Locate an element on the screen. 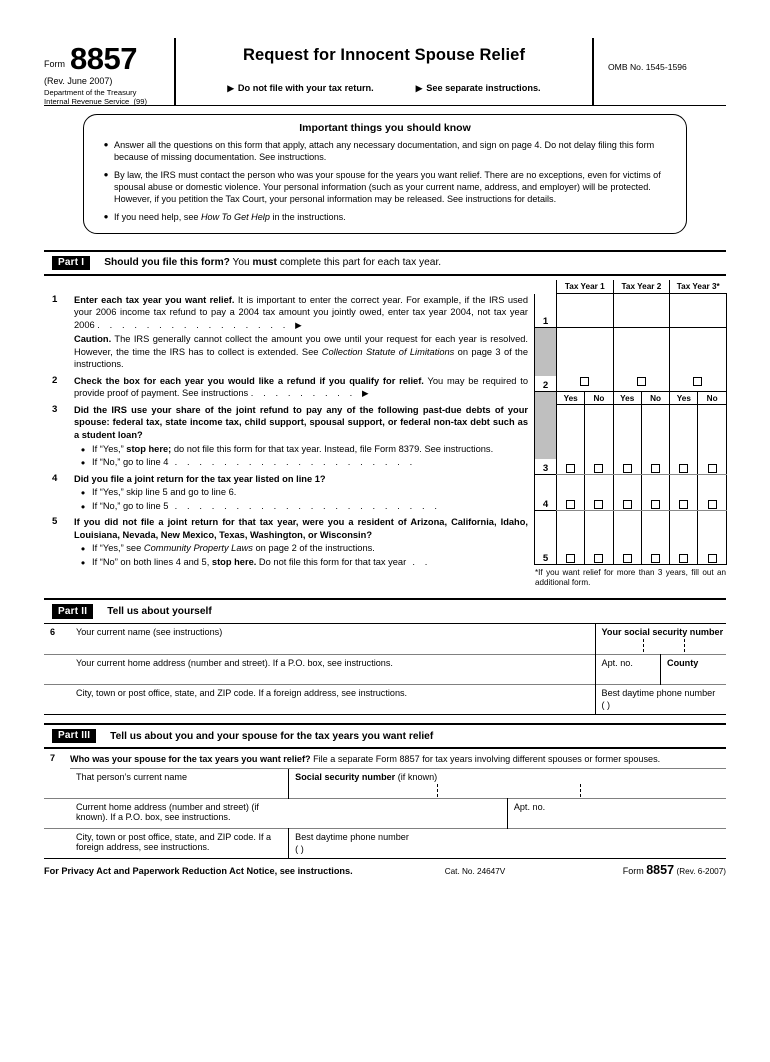 The height and width of the screenshot is (1062, 770). line3-yes-year1-checkbox is located at coordinates (571, 469).